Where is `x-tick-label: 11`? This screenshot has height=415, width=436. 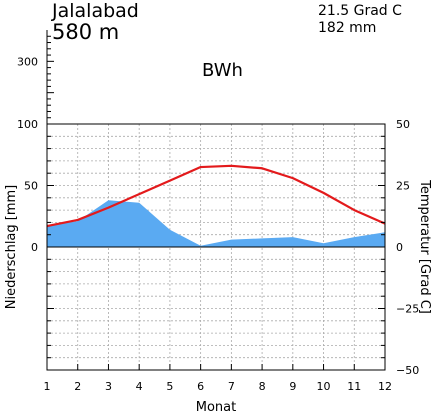
x-tick-label: 11 is located at coordinates (354, 386).